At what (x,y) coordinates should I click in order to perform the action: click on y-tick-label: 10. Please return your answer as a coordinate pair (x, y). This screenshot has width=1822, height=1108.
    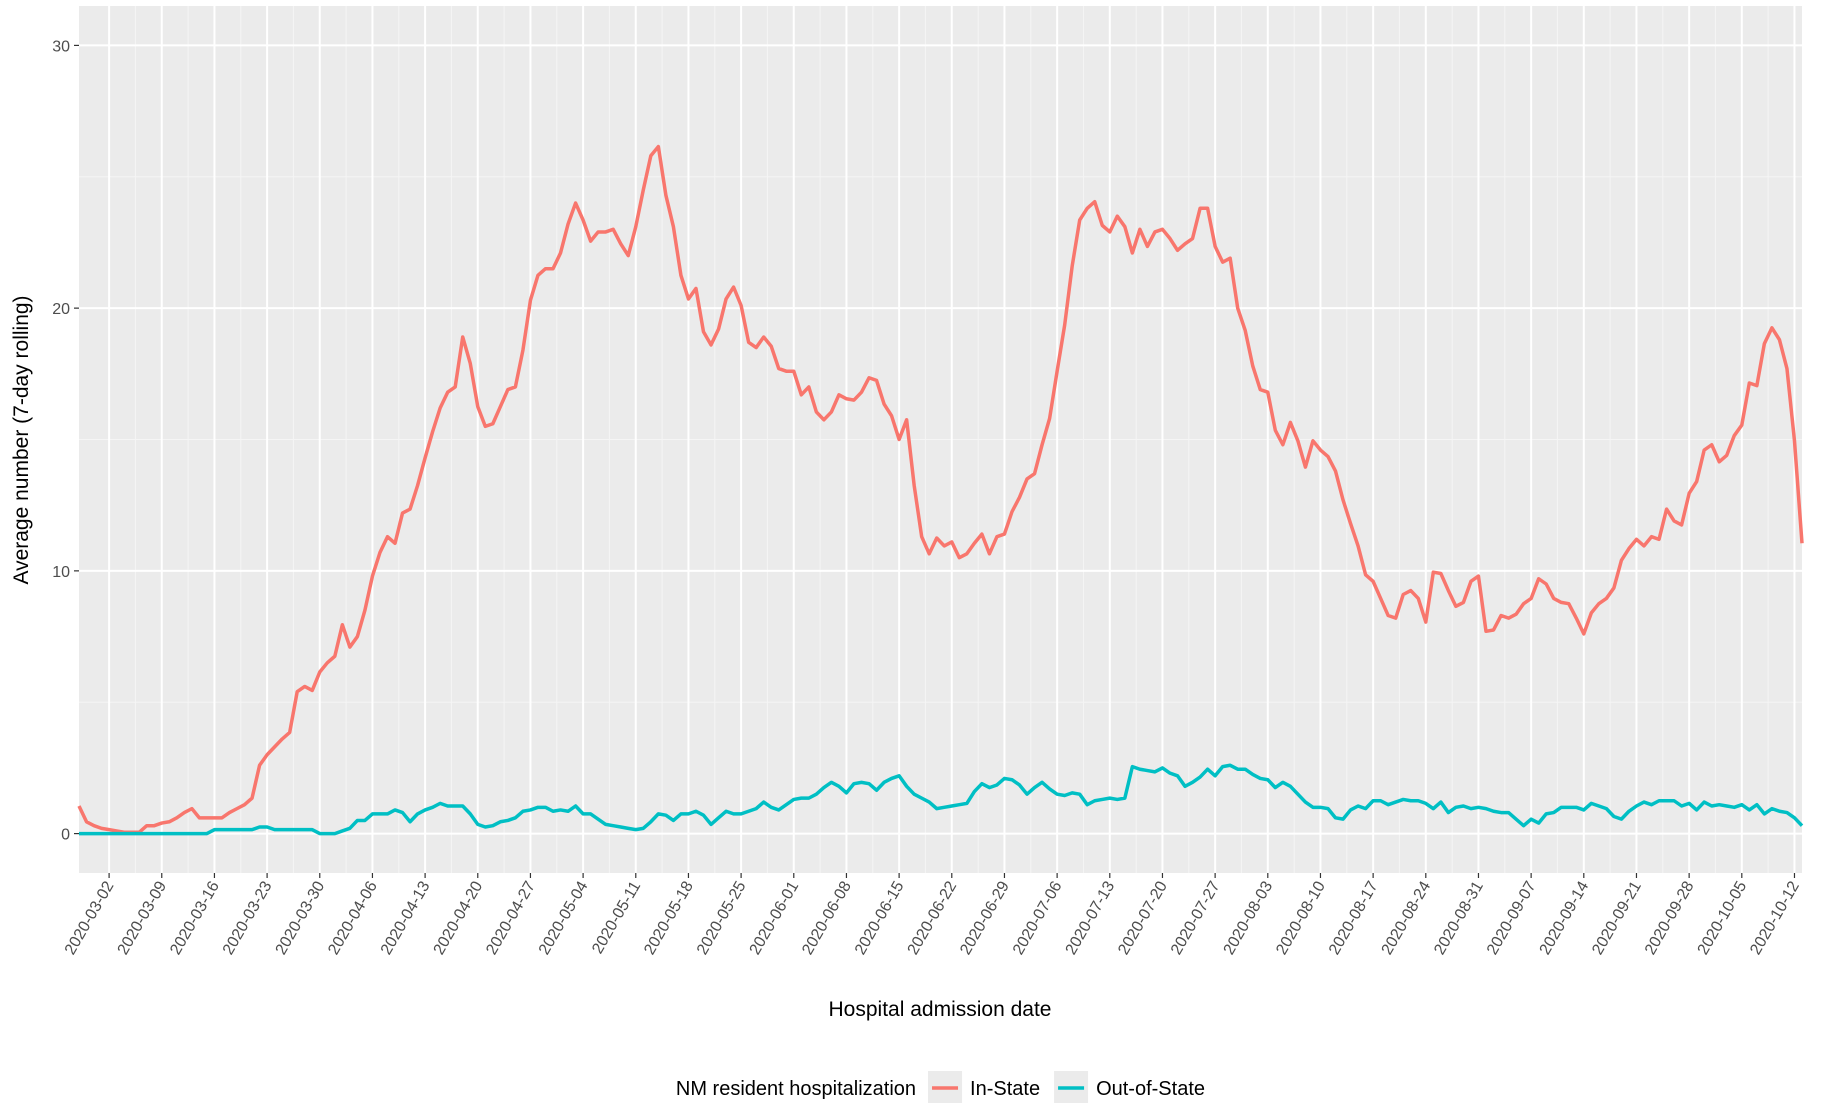
    Looking at the image, I should click on (61, 572).